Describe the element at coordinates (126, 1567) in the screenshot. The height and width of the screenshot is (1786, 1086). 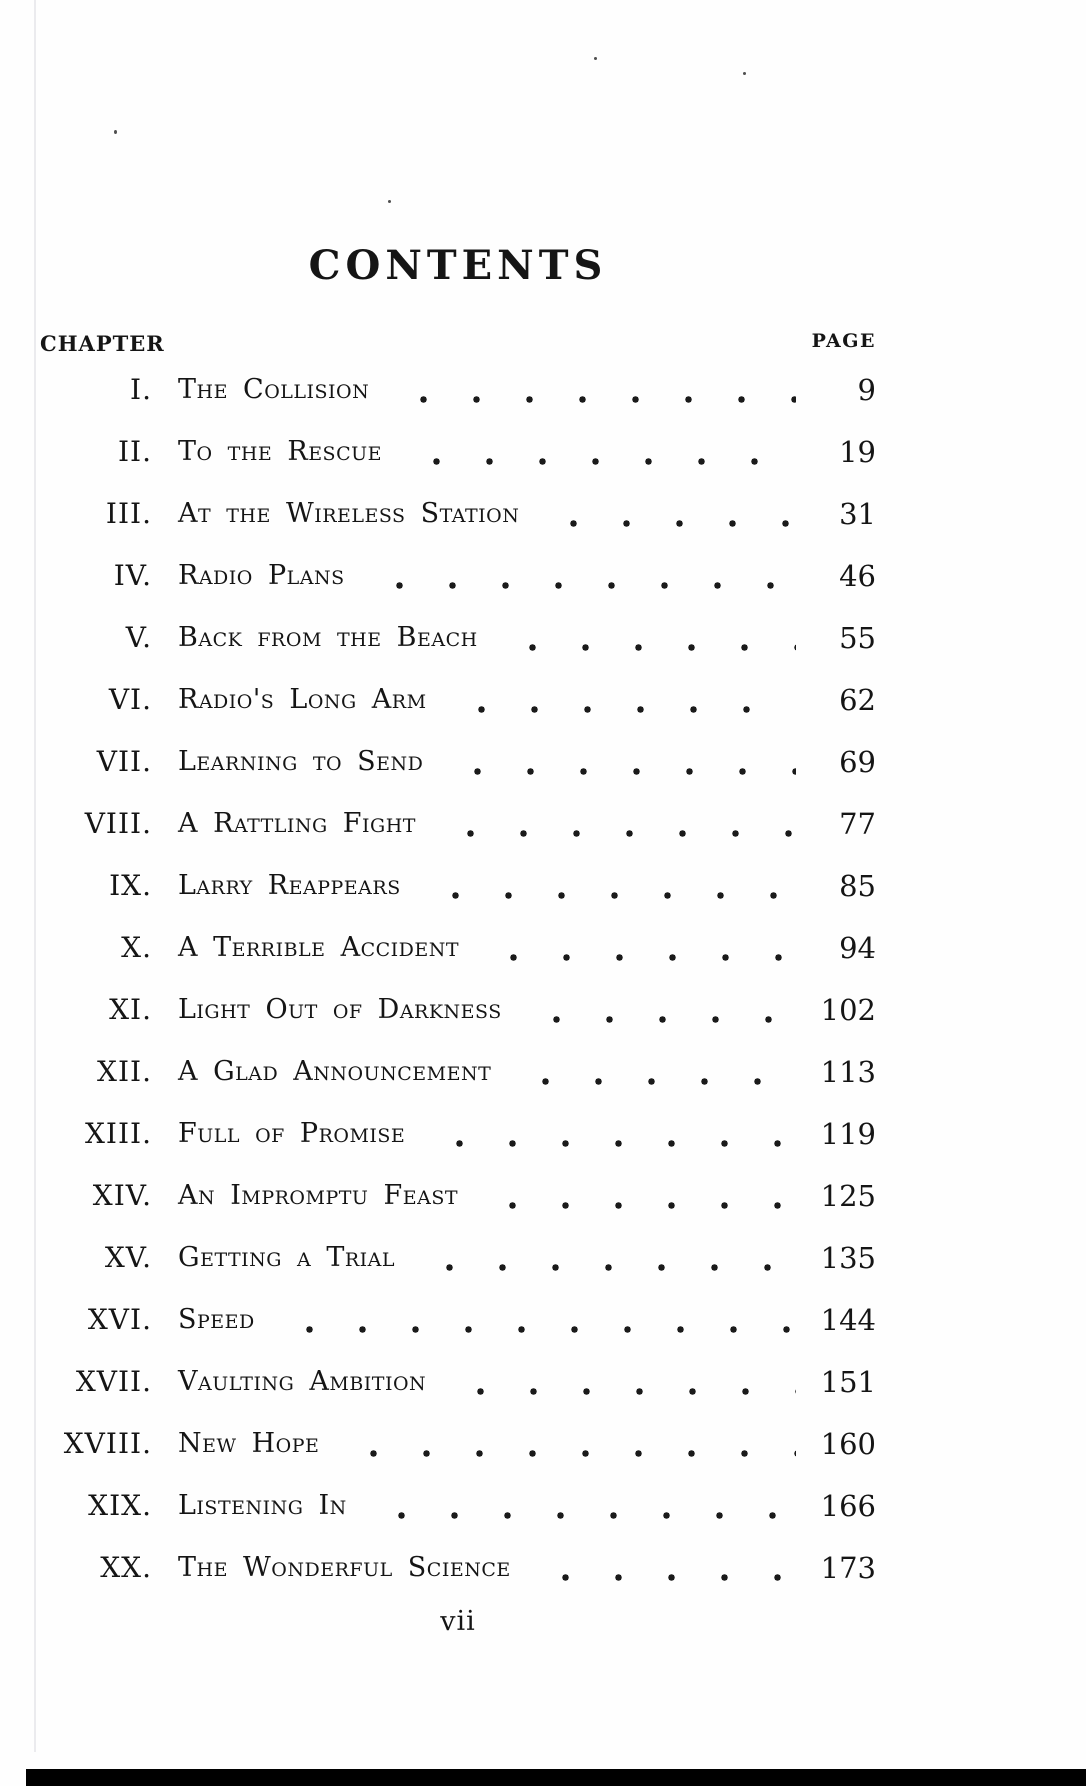
I see `chapter-numeral: XX.` at that location.